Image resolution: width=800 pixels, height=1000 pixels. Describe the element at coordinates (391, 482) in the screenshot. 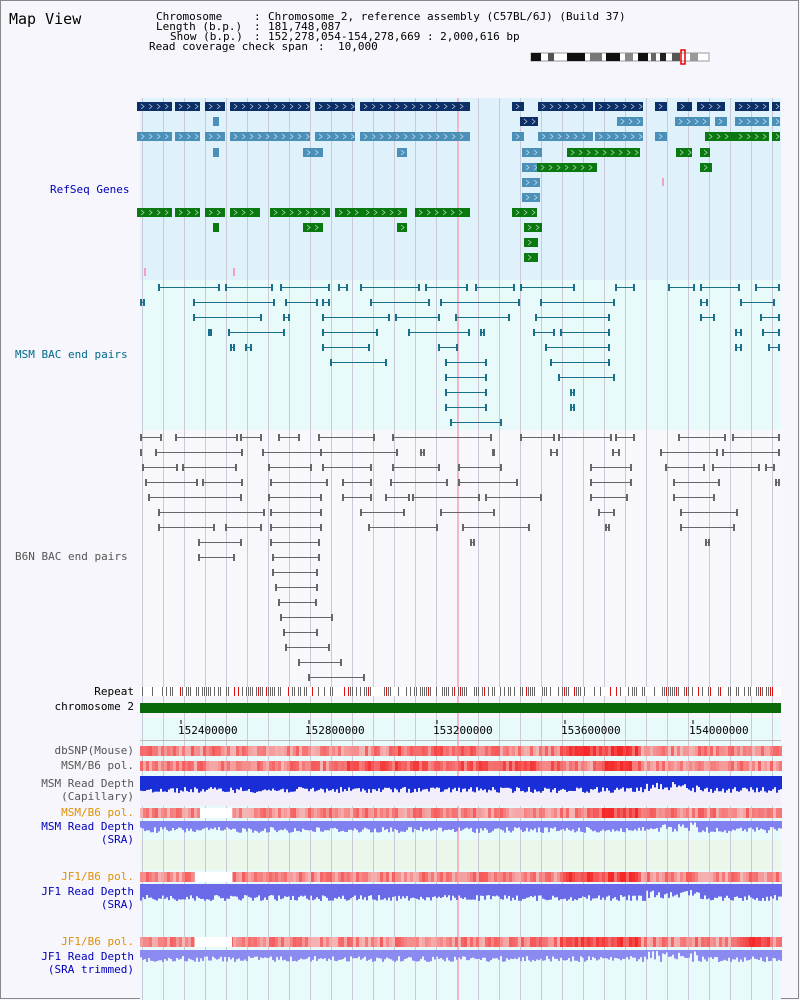

I see `b6n-bac-pair-end` at that location.